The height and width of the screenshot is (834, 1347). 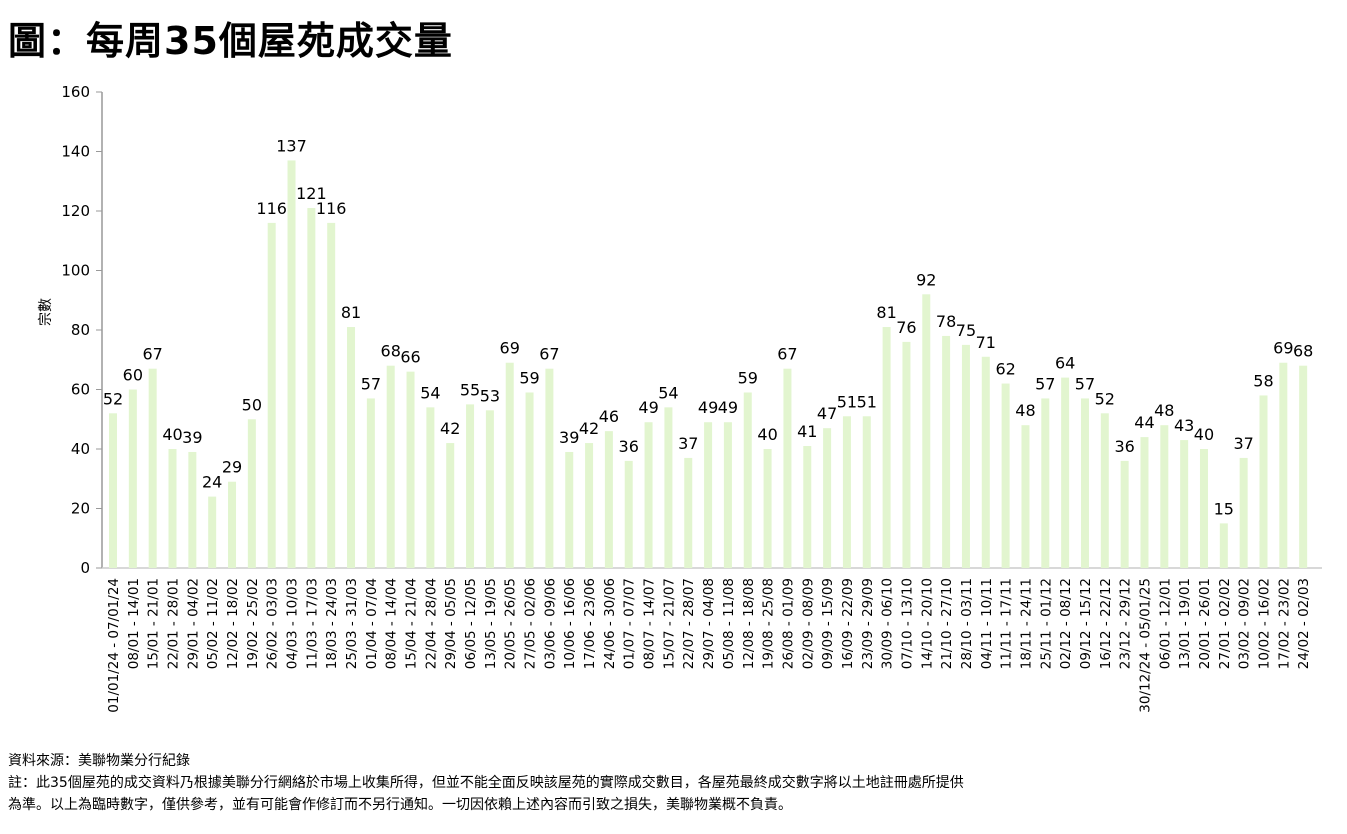 What do you see at coordinates (80, 330) in the screenshot?
I see `y-tick-label: 80` at bounding box center [80, 330].